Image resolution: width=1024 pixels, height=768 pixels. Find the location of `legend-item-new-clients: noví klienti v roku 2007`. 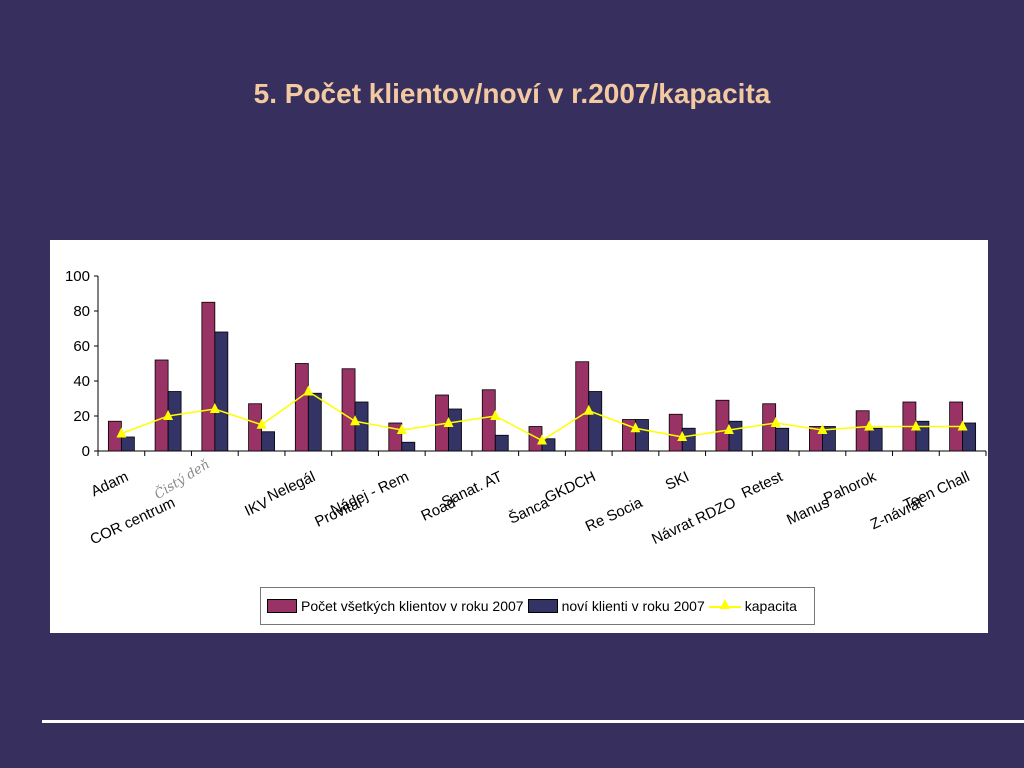

legend-item-new-clients: noví klienti v roku 2007 is located at coordinates (616, 606).